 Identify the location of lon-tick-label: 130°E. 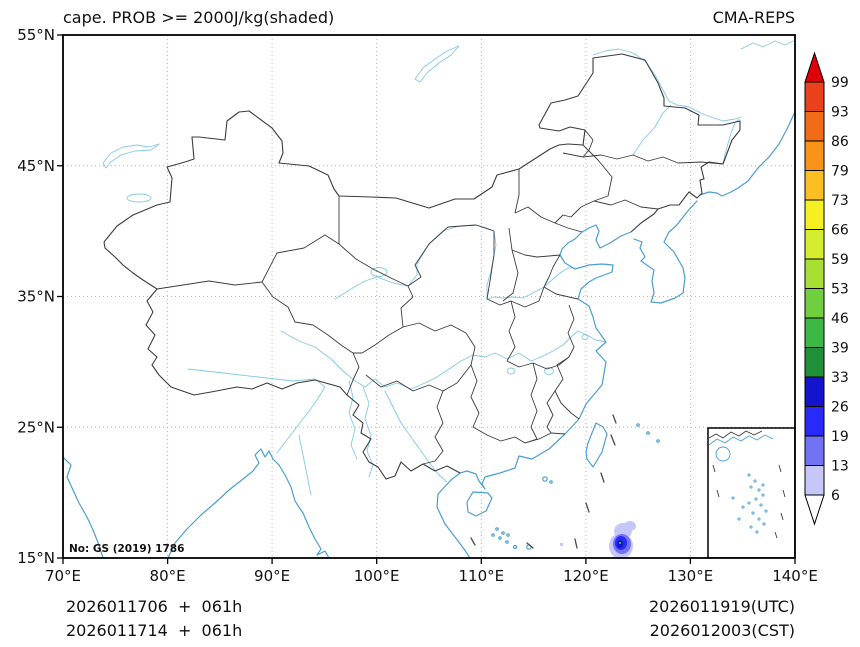
(691, 576).